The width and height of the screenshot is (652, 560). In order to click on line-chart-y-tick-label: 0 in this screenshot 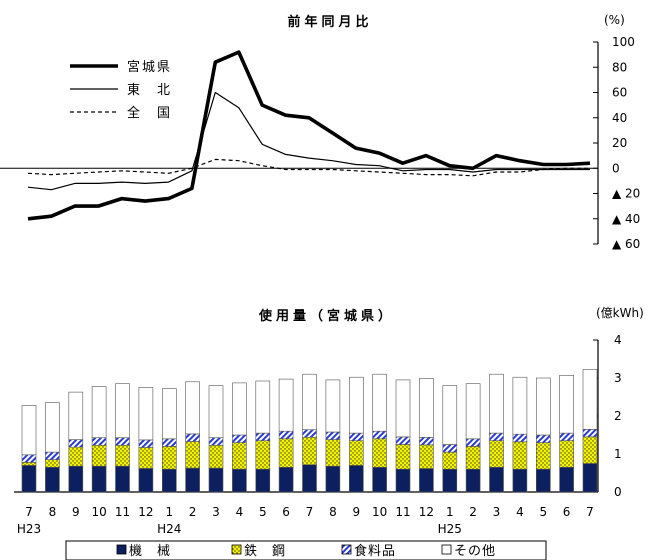, I will do `click(616, 168)`.